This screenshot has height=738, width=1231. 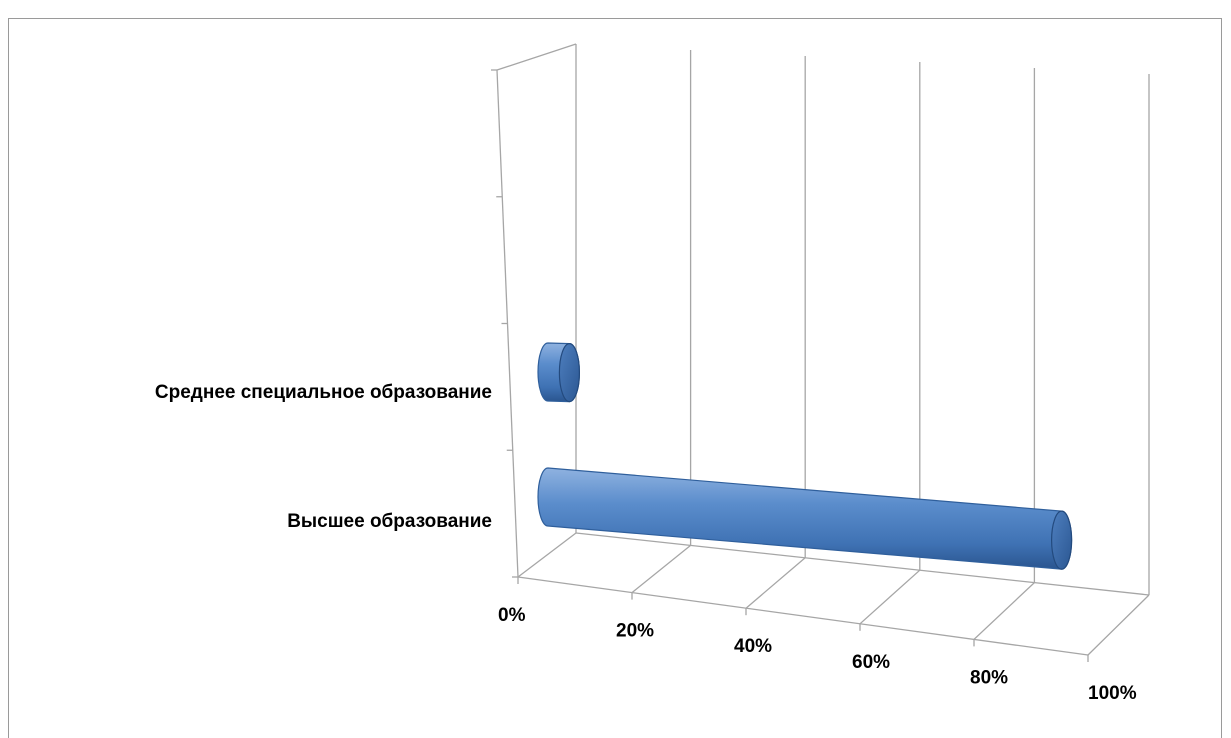 I want to click on x-tick-label: 40%, so click(x=753, y=646).